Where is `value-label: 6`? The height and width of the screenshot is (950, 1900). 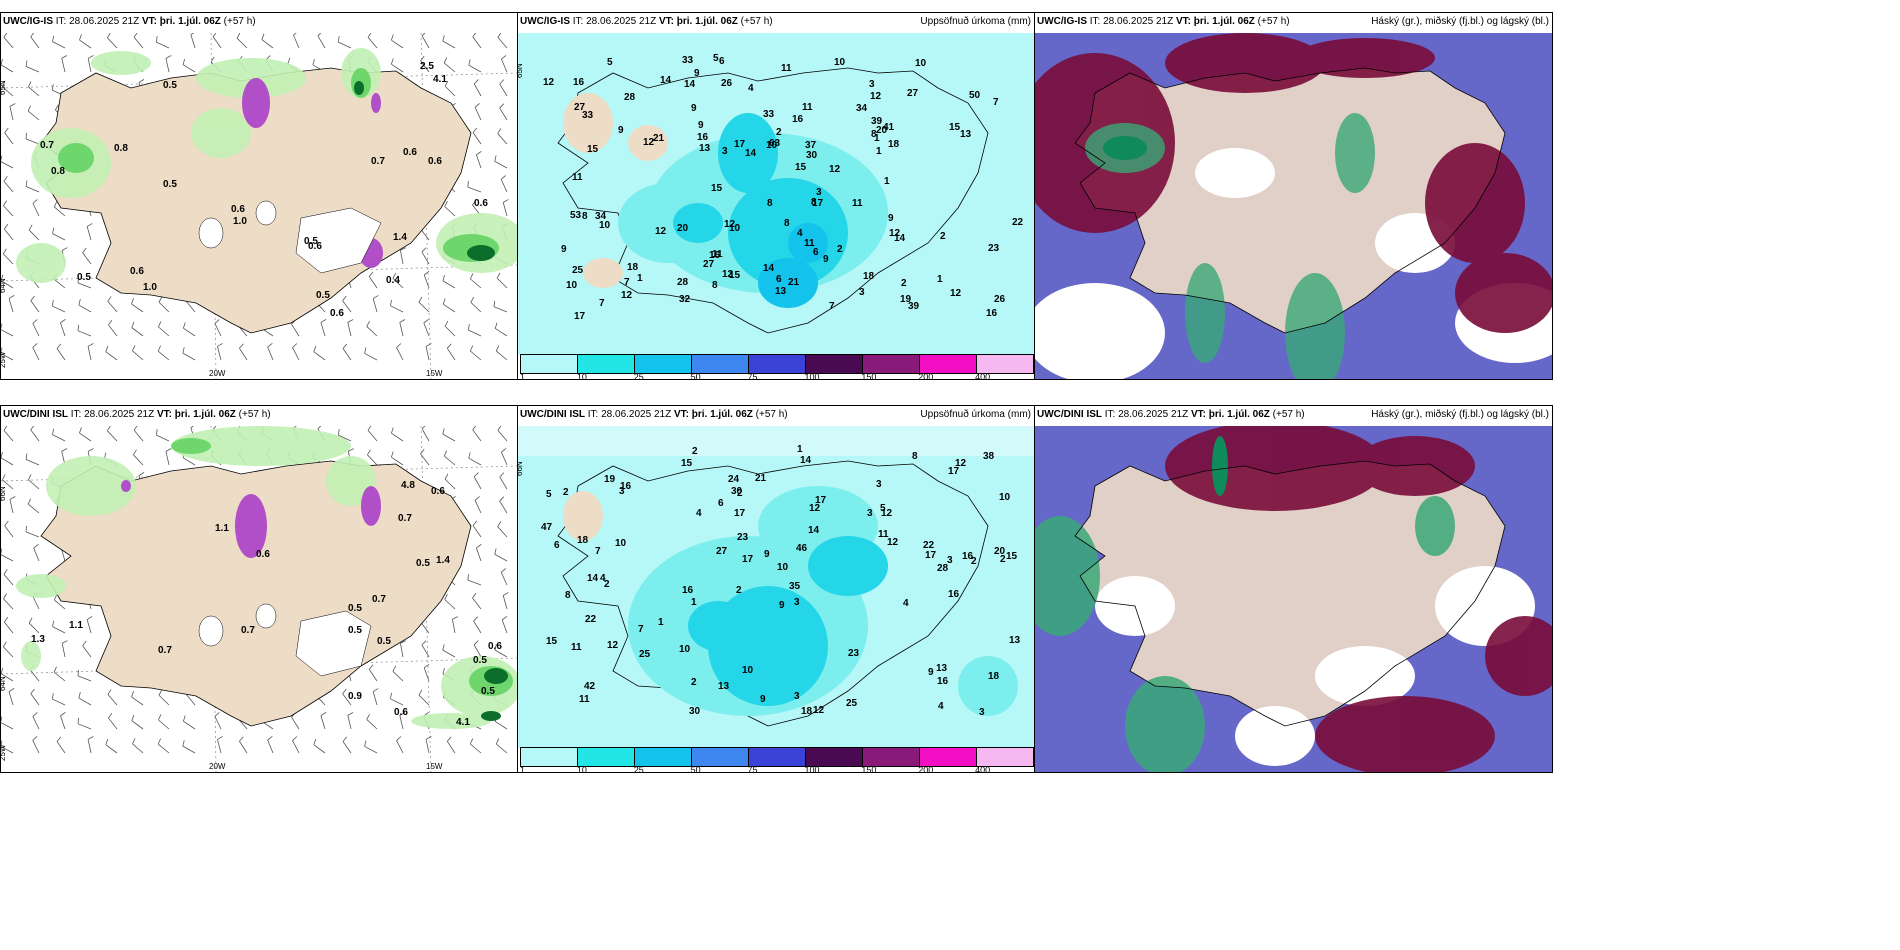
value-label: 6 is located at coordinates (557, 545).